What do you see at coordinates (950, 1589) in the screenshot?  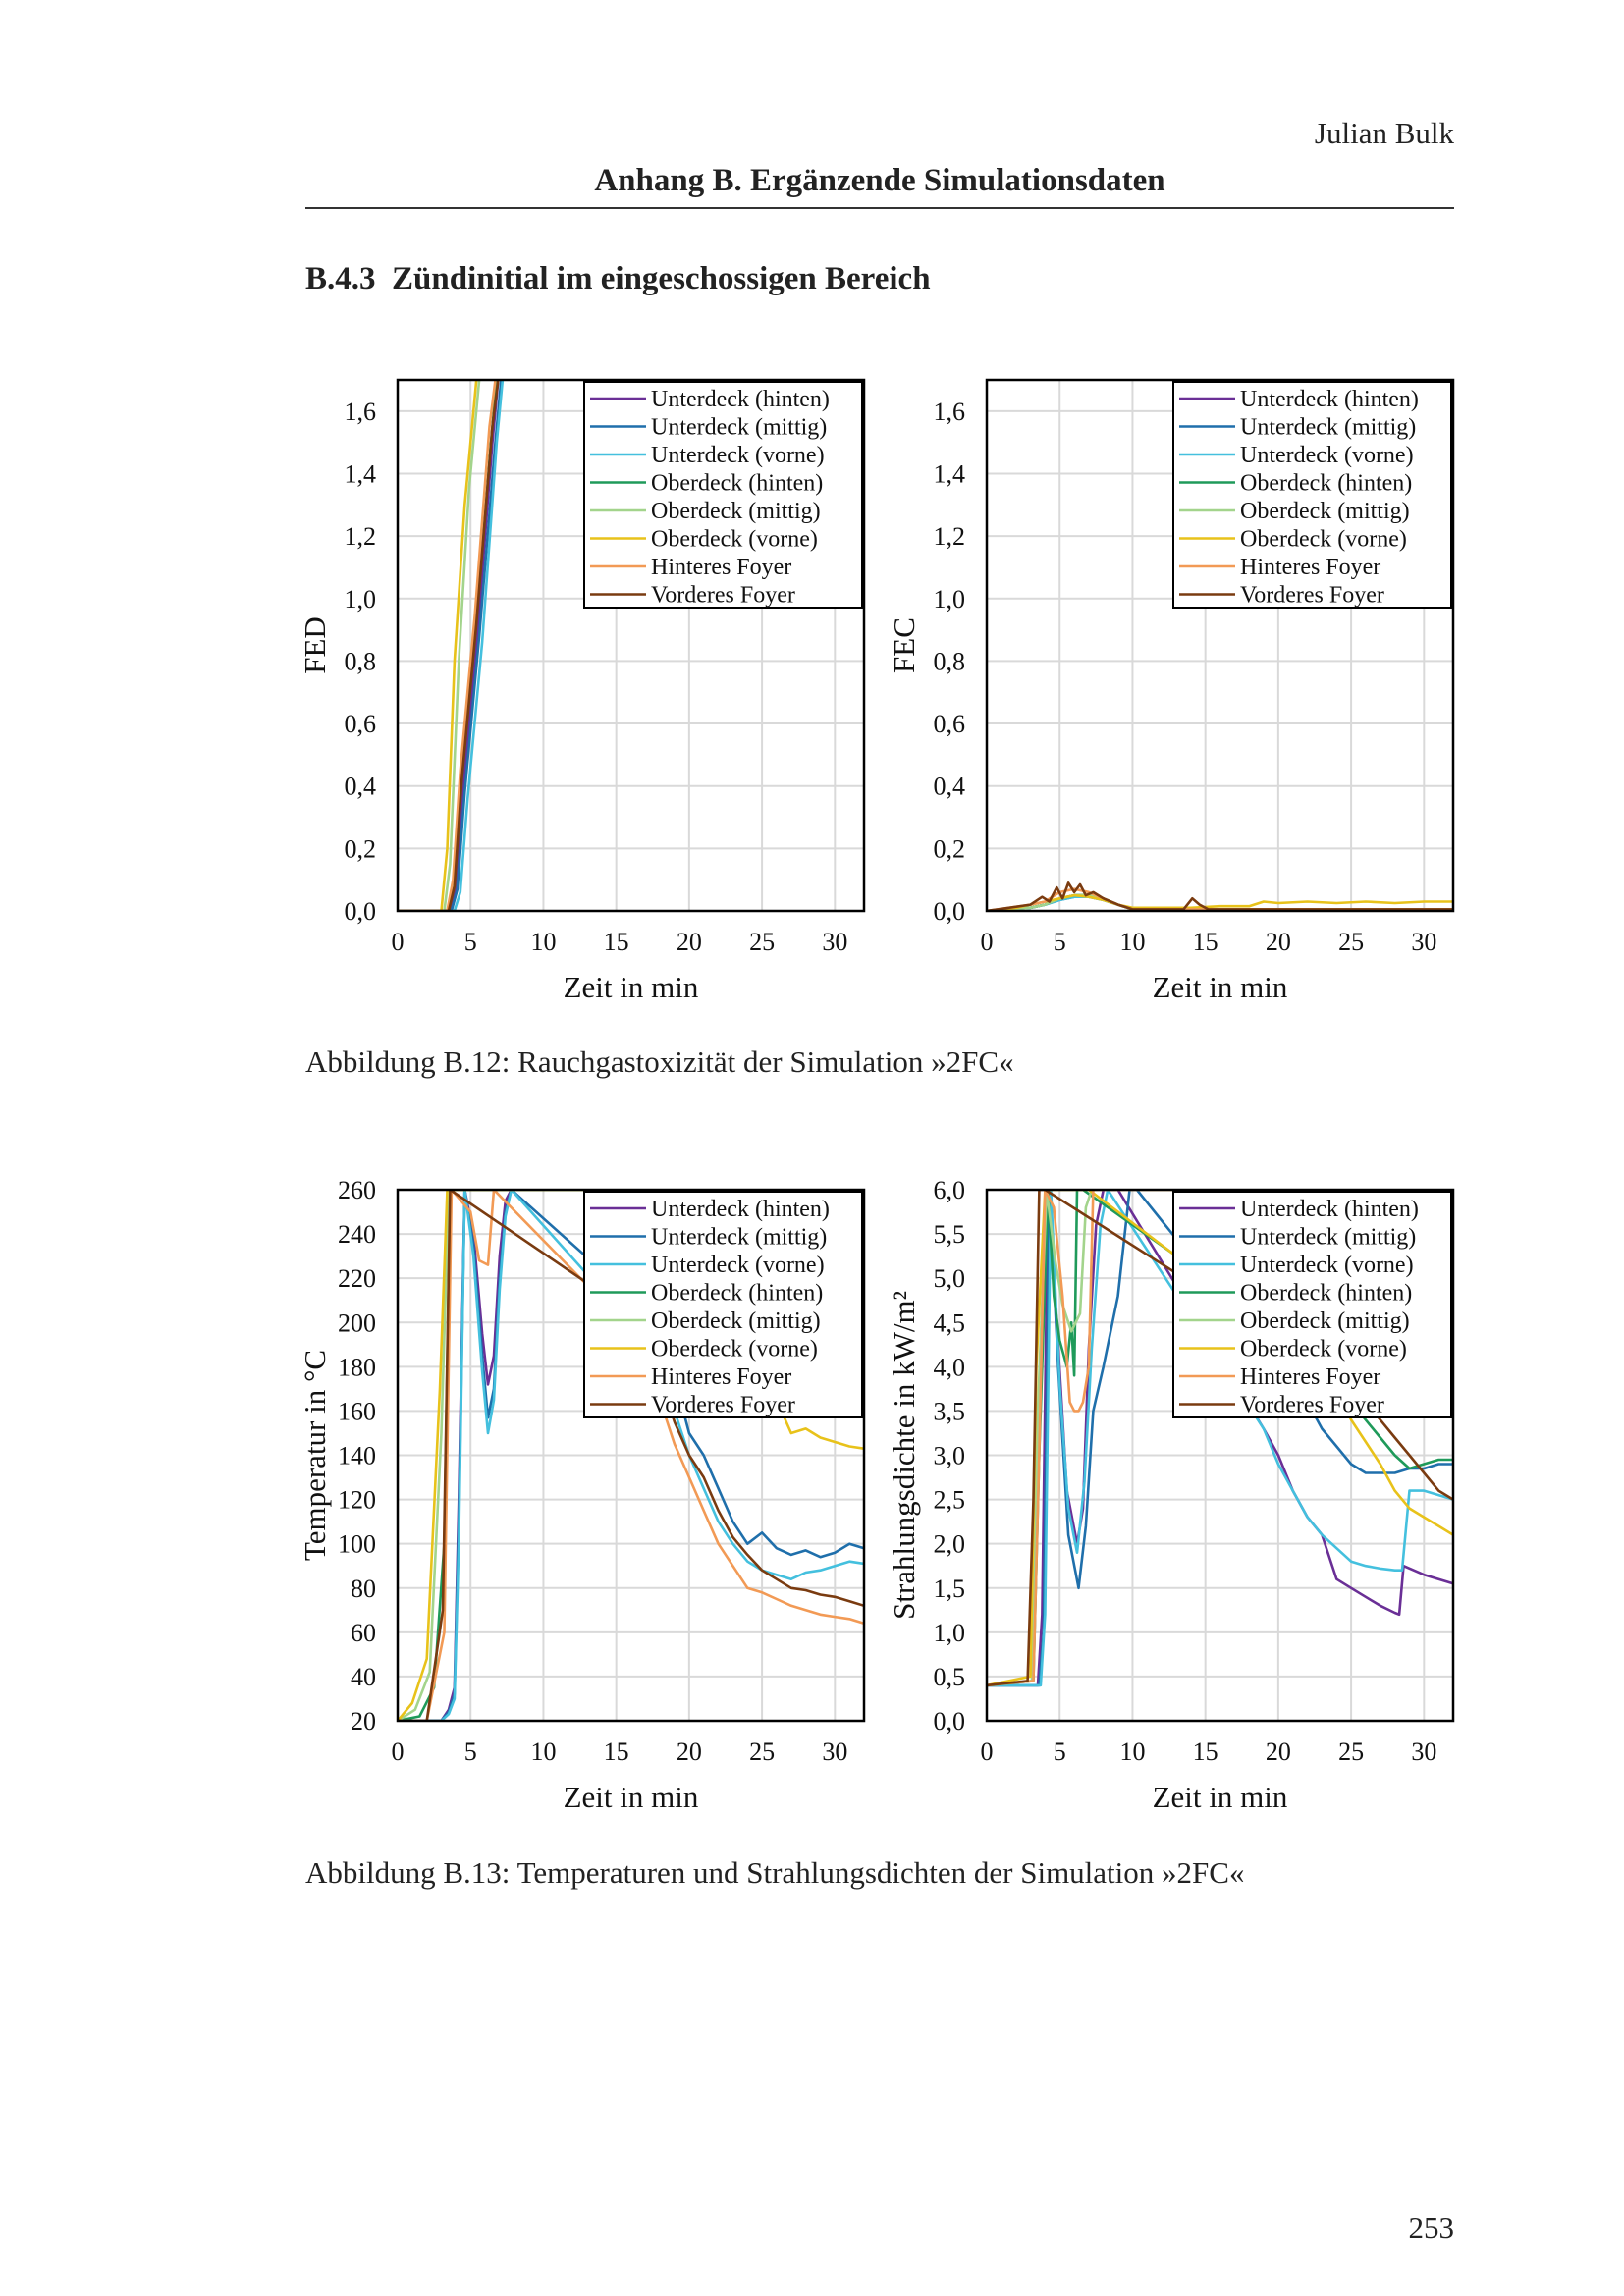 I see `y-tick-label: 1,5` at bounding box center [950, 1589].